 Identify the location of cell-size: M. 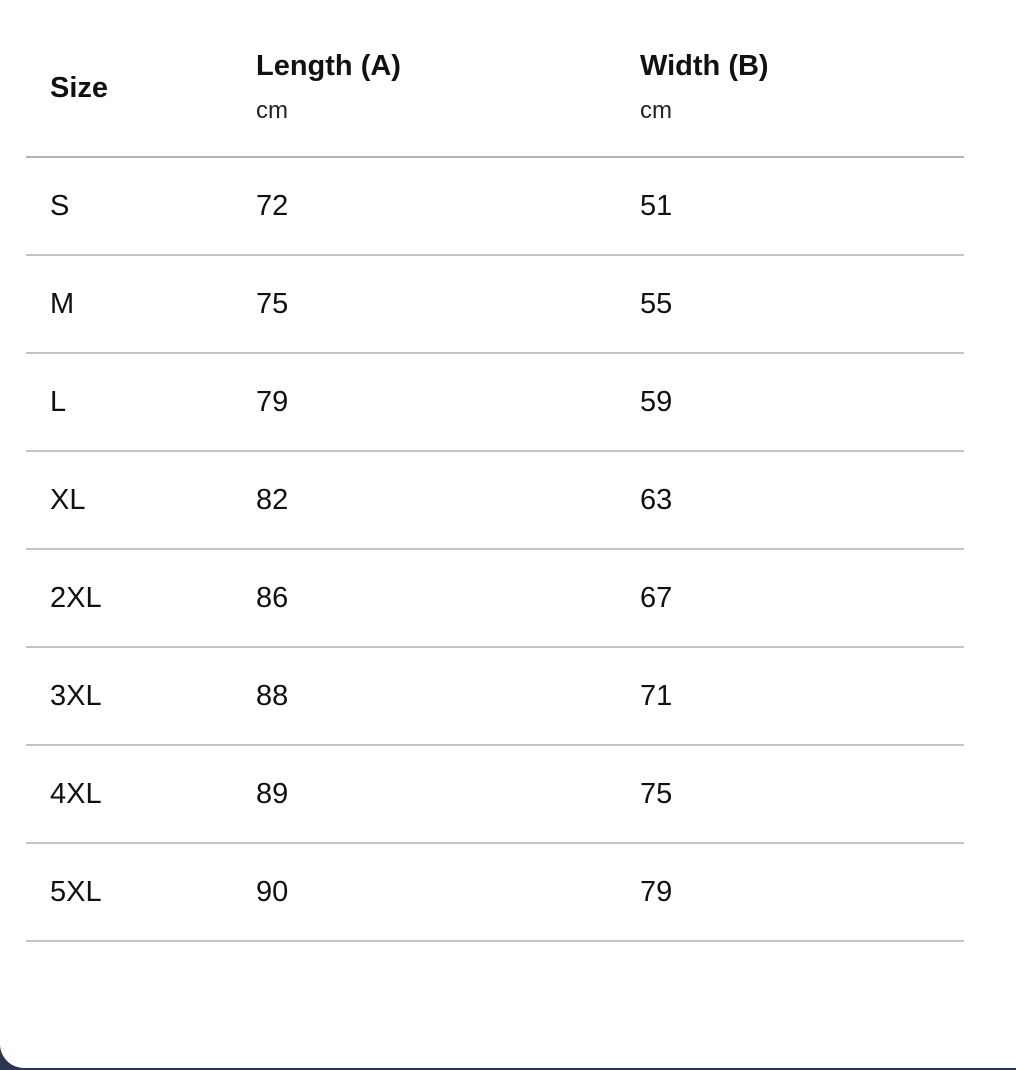
(62, 304).